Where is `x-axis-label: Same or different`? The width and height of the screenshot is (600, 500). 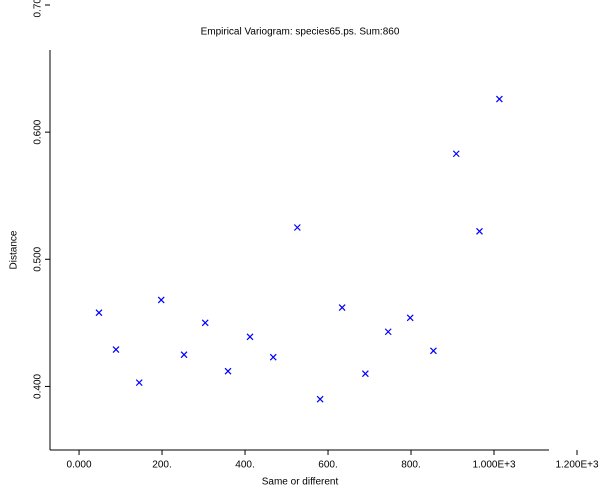
x-axis-label: Same or different is located at coordinates (300, 482).